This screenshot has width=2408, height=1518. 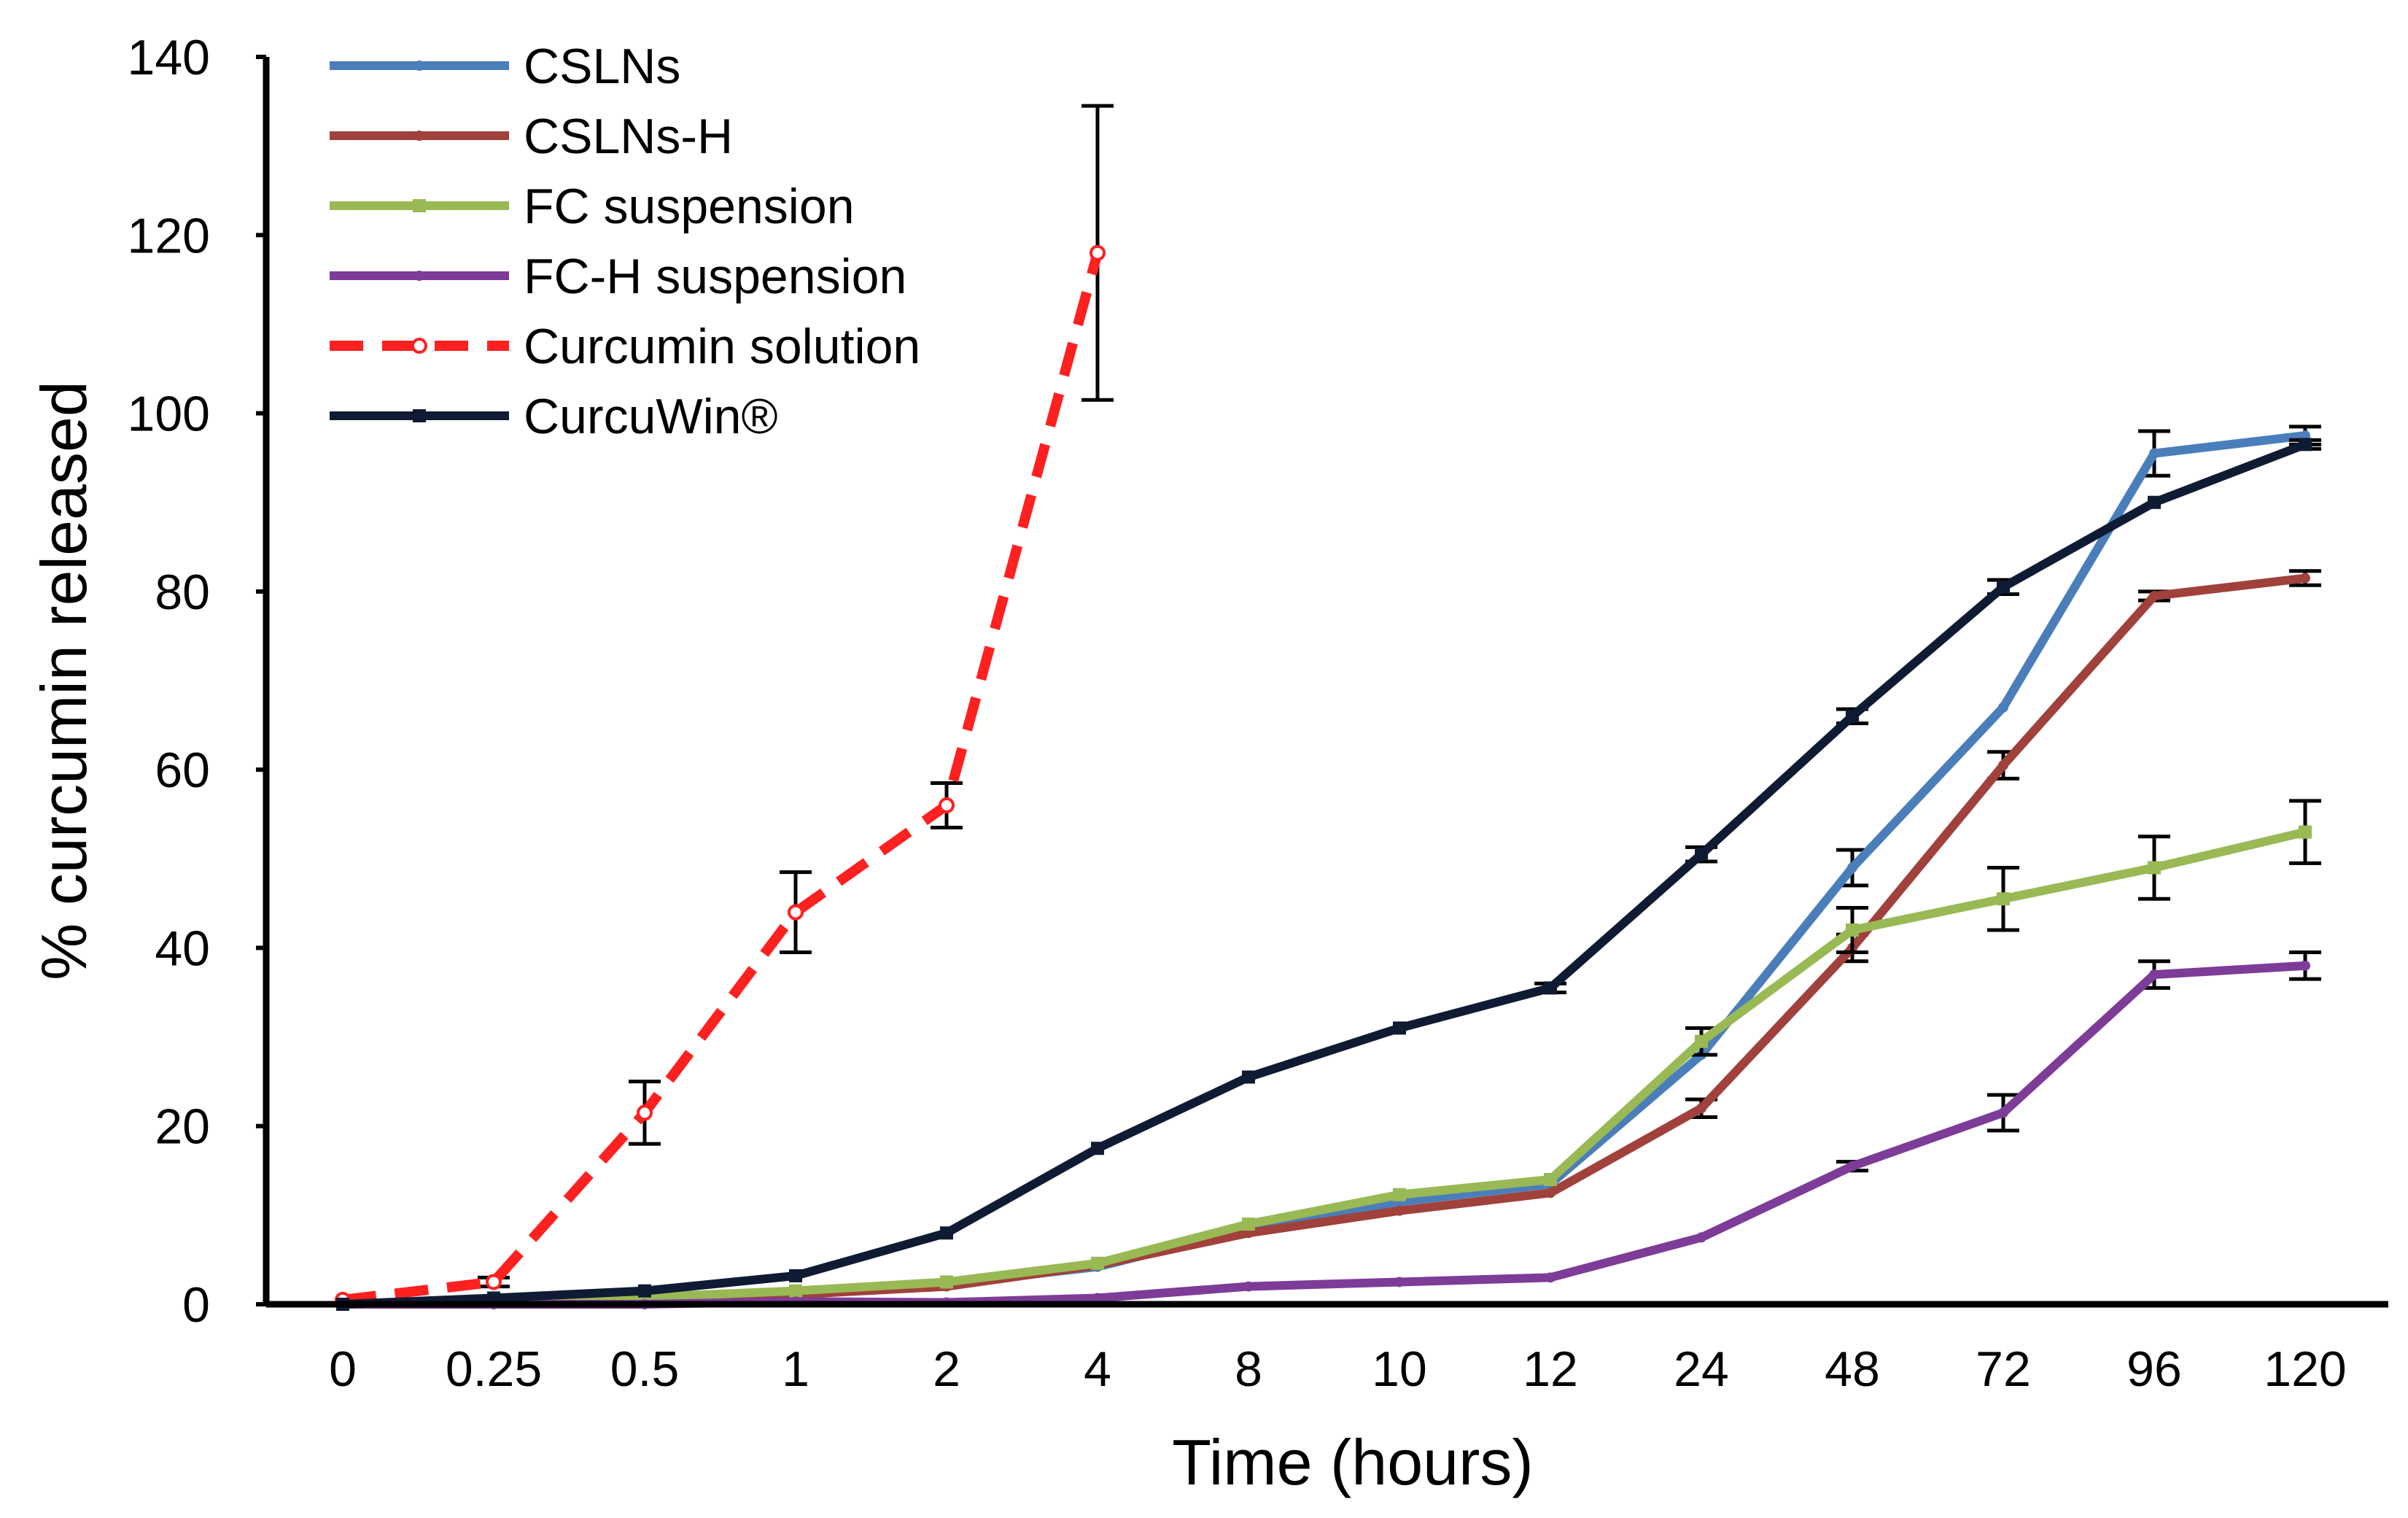 I want to click on x-axis-title: Time (hours), so click(x=1352, y=1462).